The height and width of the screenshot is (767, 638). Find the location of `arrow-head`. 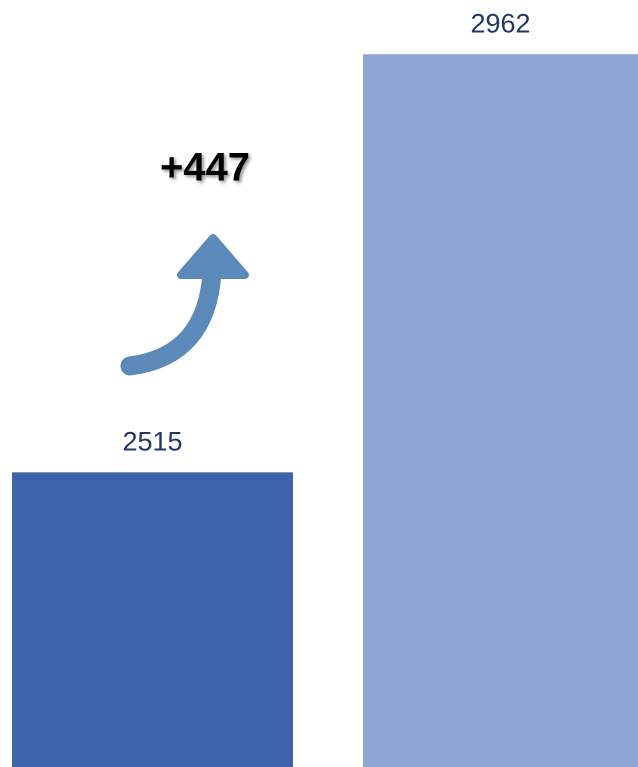

arrow-head is located at coordinates (213, 256).